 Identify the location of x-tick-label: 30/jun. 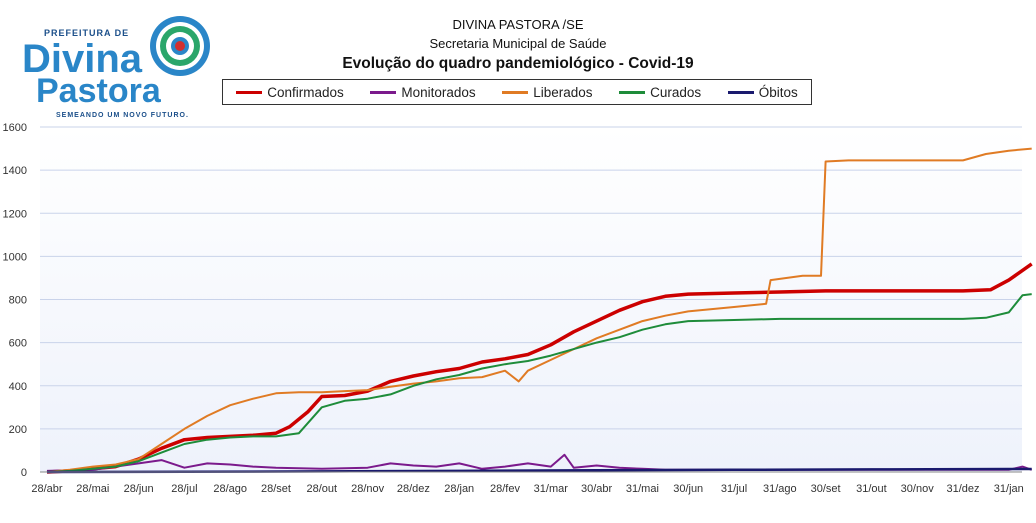
(688, 489).